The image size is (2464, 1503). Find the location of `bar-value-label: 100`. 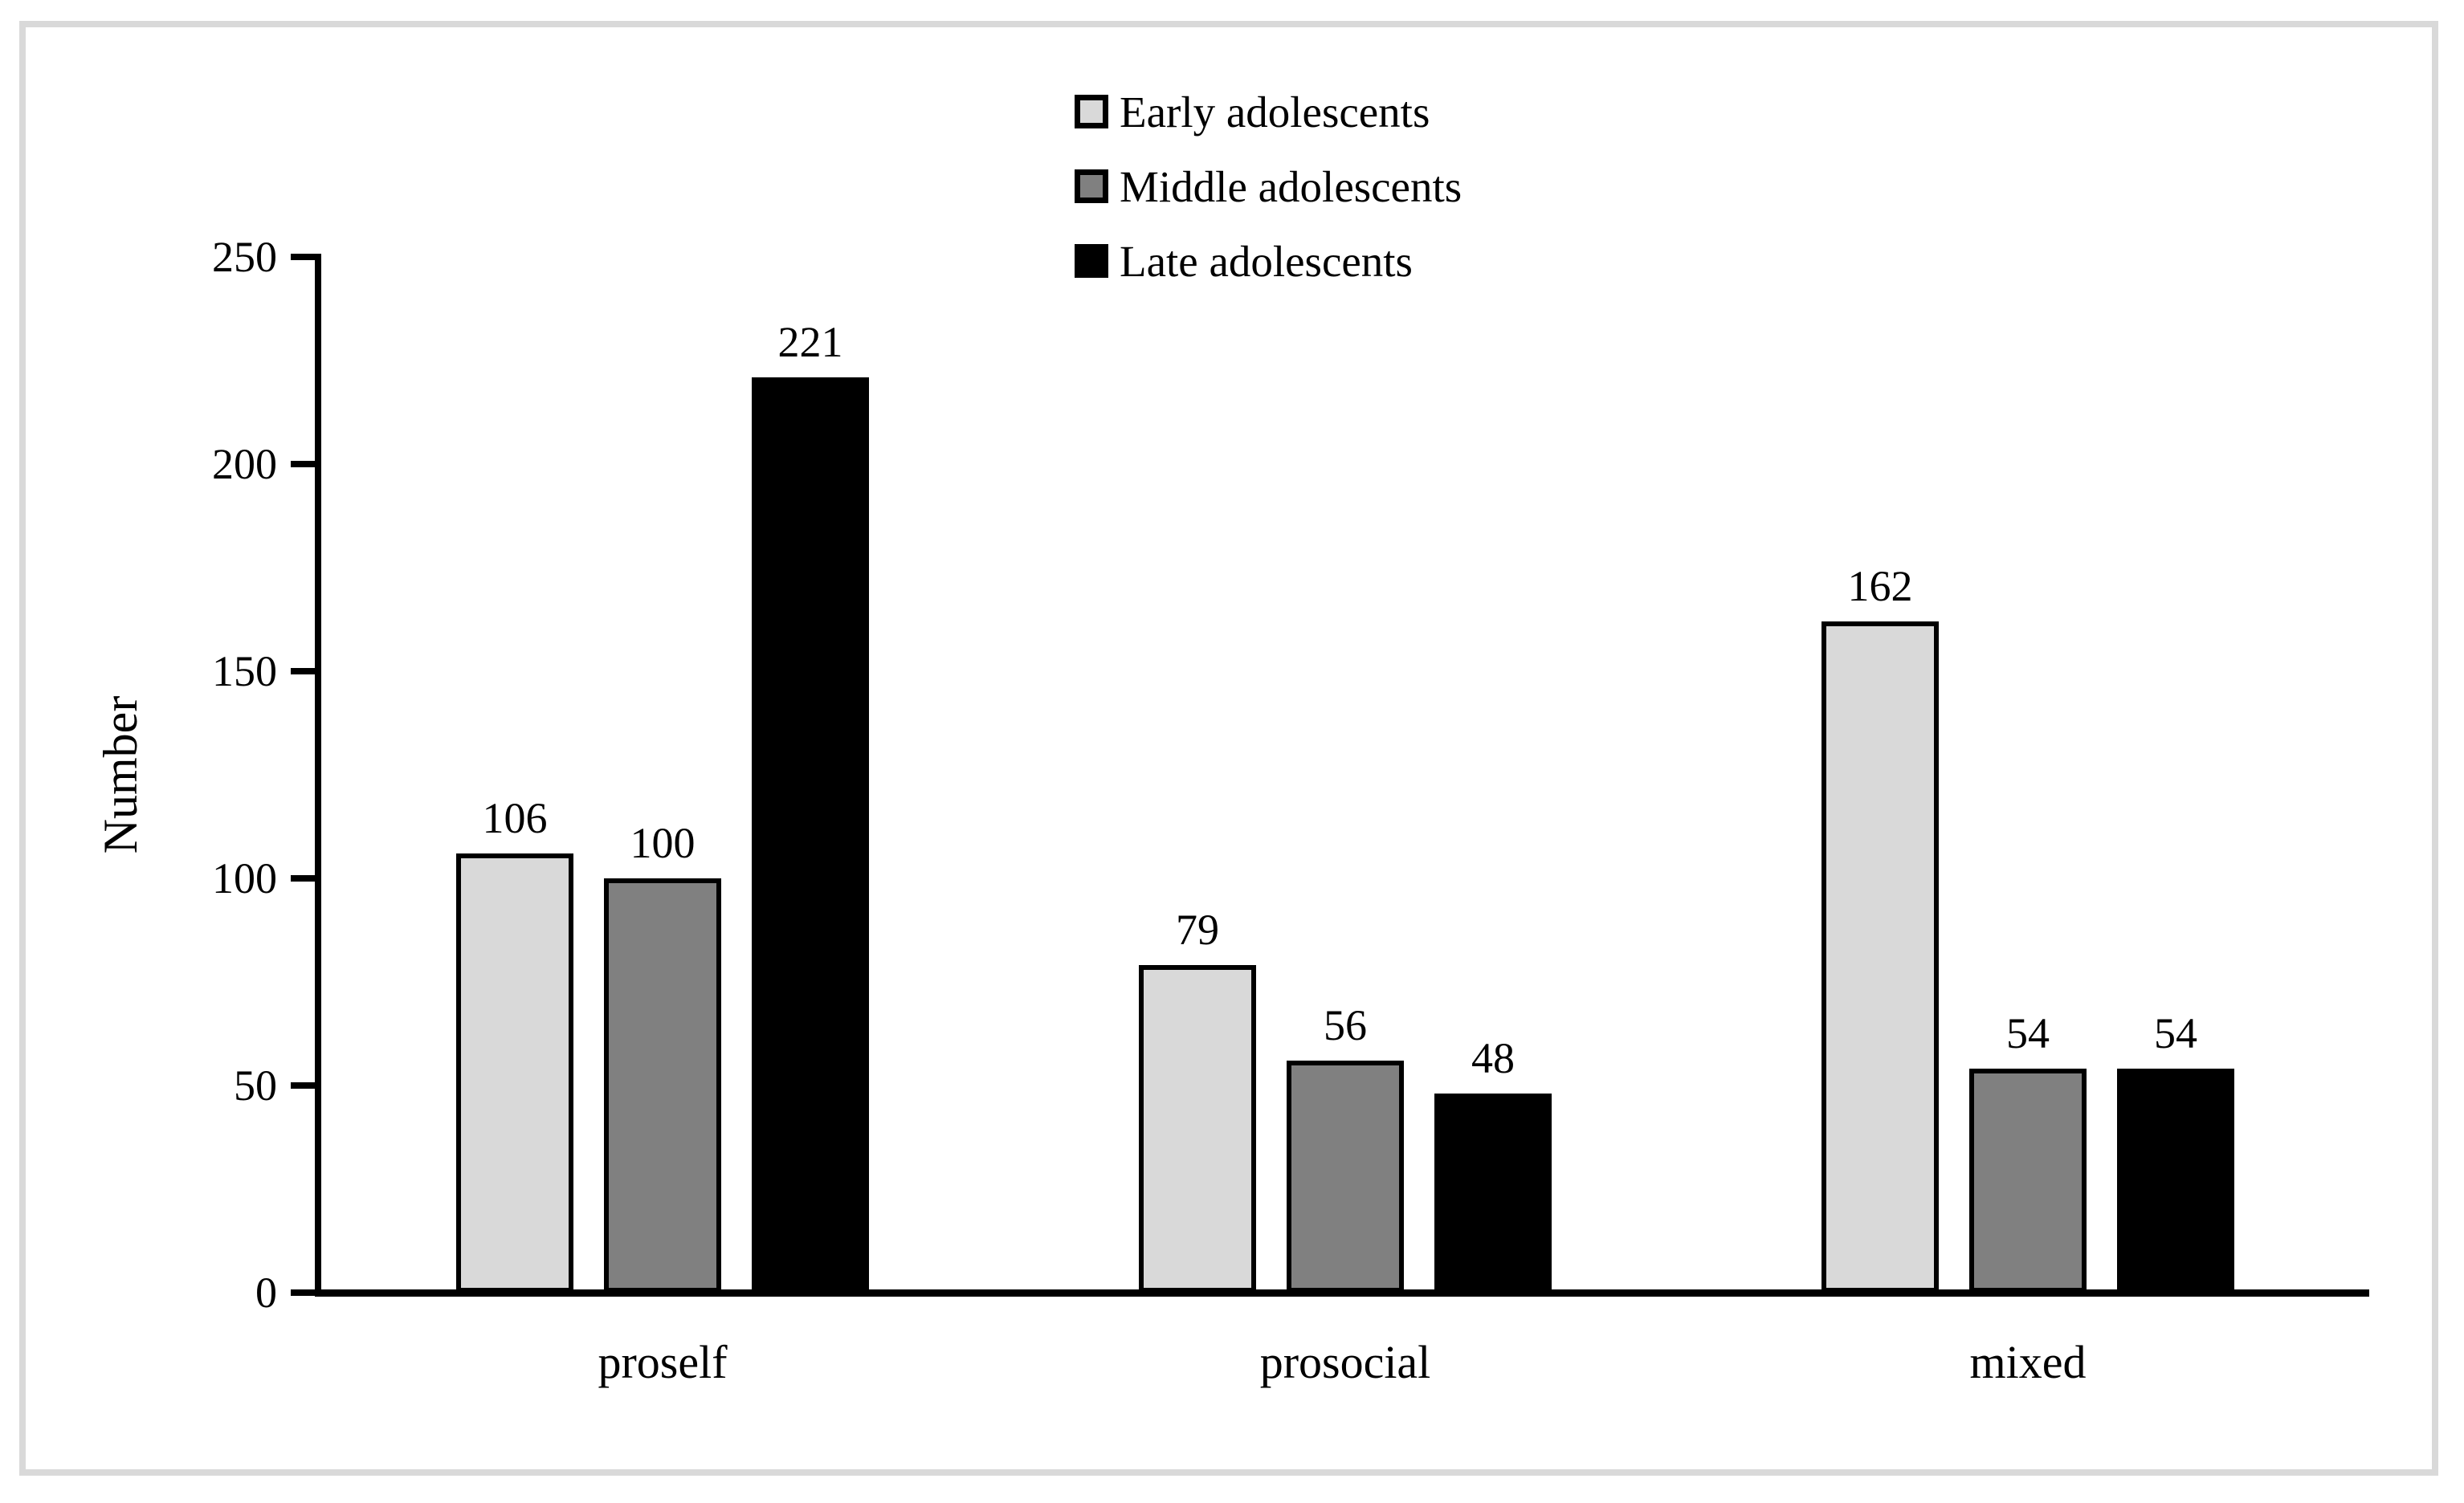

bar-value-label: 100 is located at coordinates (663, 843).